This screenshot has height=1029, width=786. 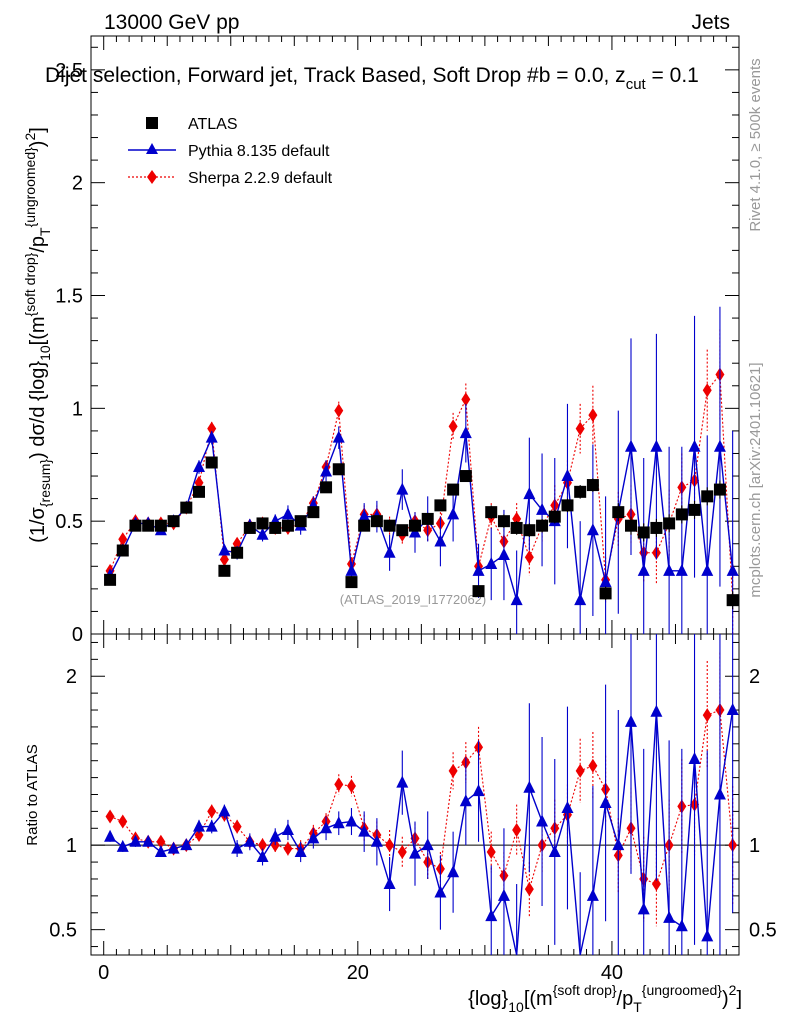 What do you see at coordinates (538, 999) in the screenshot?
I see `xlabel-part-2: [(m` at bounding box center [538, 999].